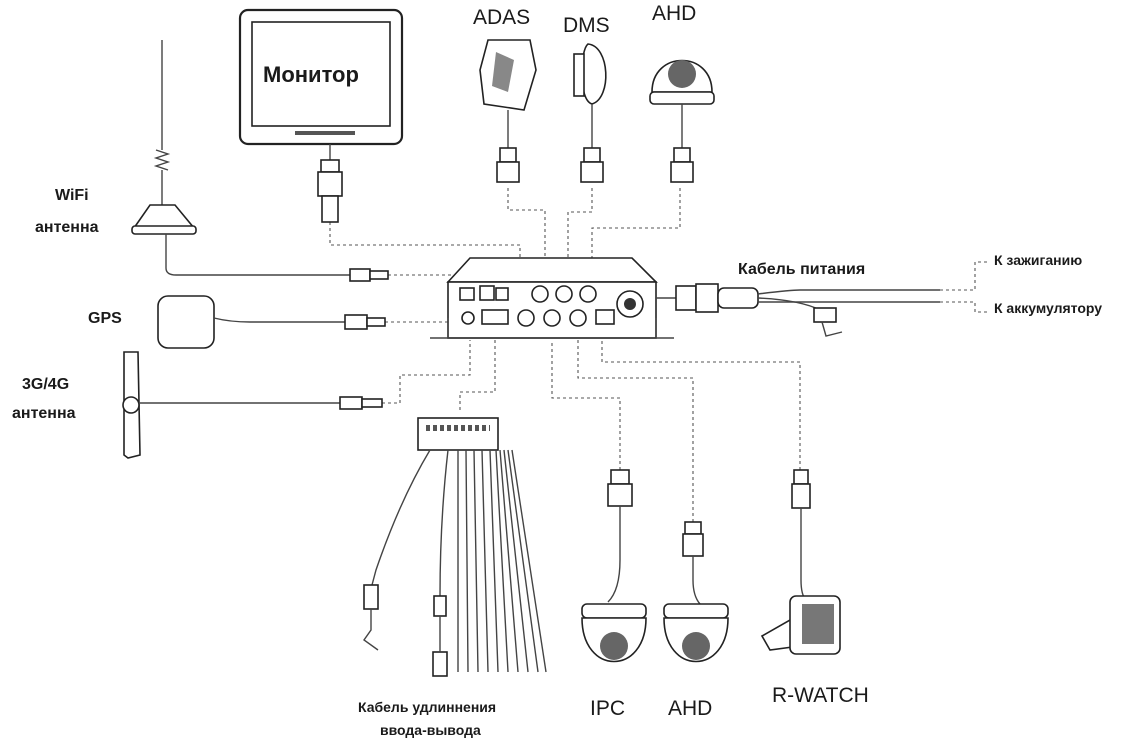 The height and width of the screenshot is (740, 1135). I want to click on dms-body, so click(593, 74).